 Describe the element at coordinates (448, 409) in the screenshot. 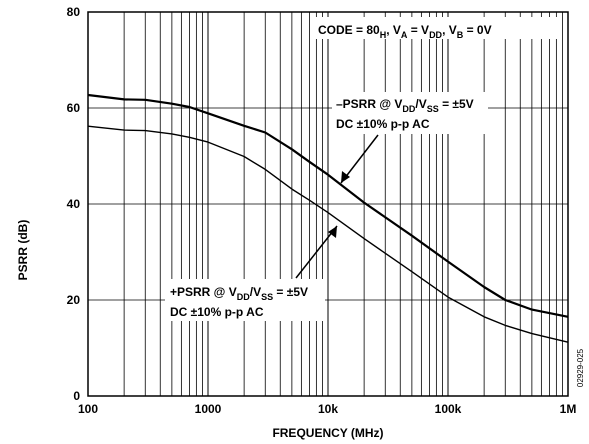

I see `x-tick-label: 100k` at that location.